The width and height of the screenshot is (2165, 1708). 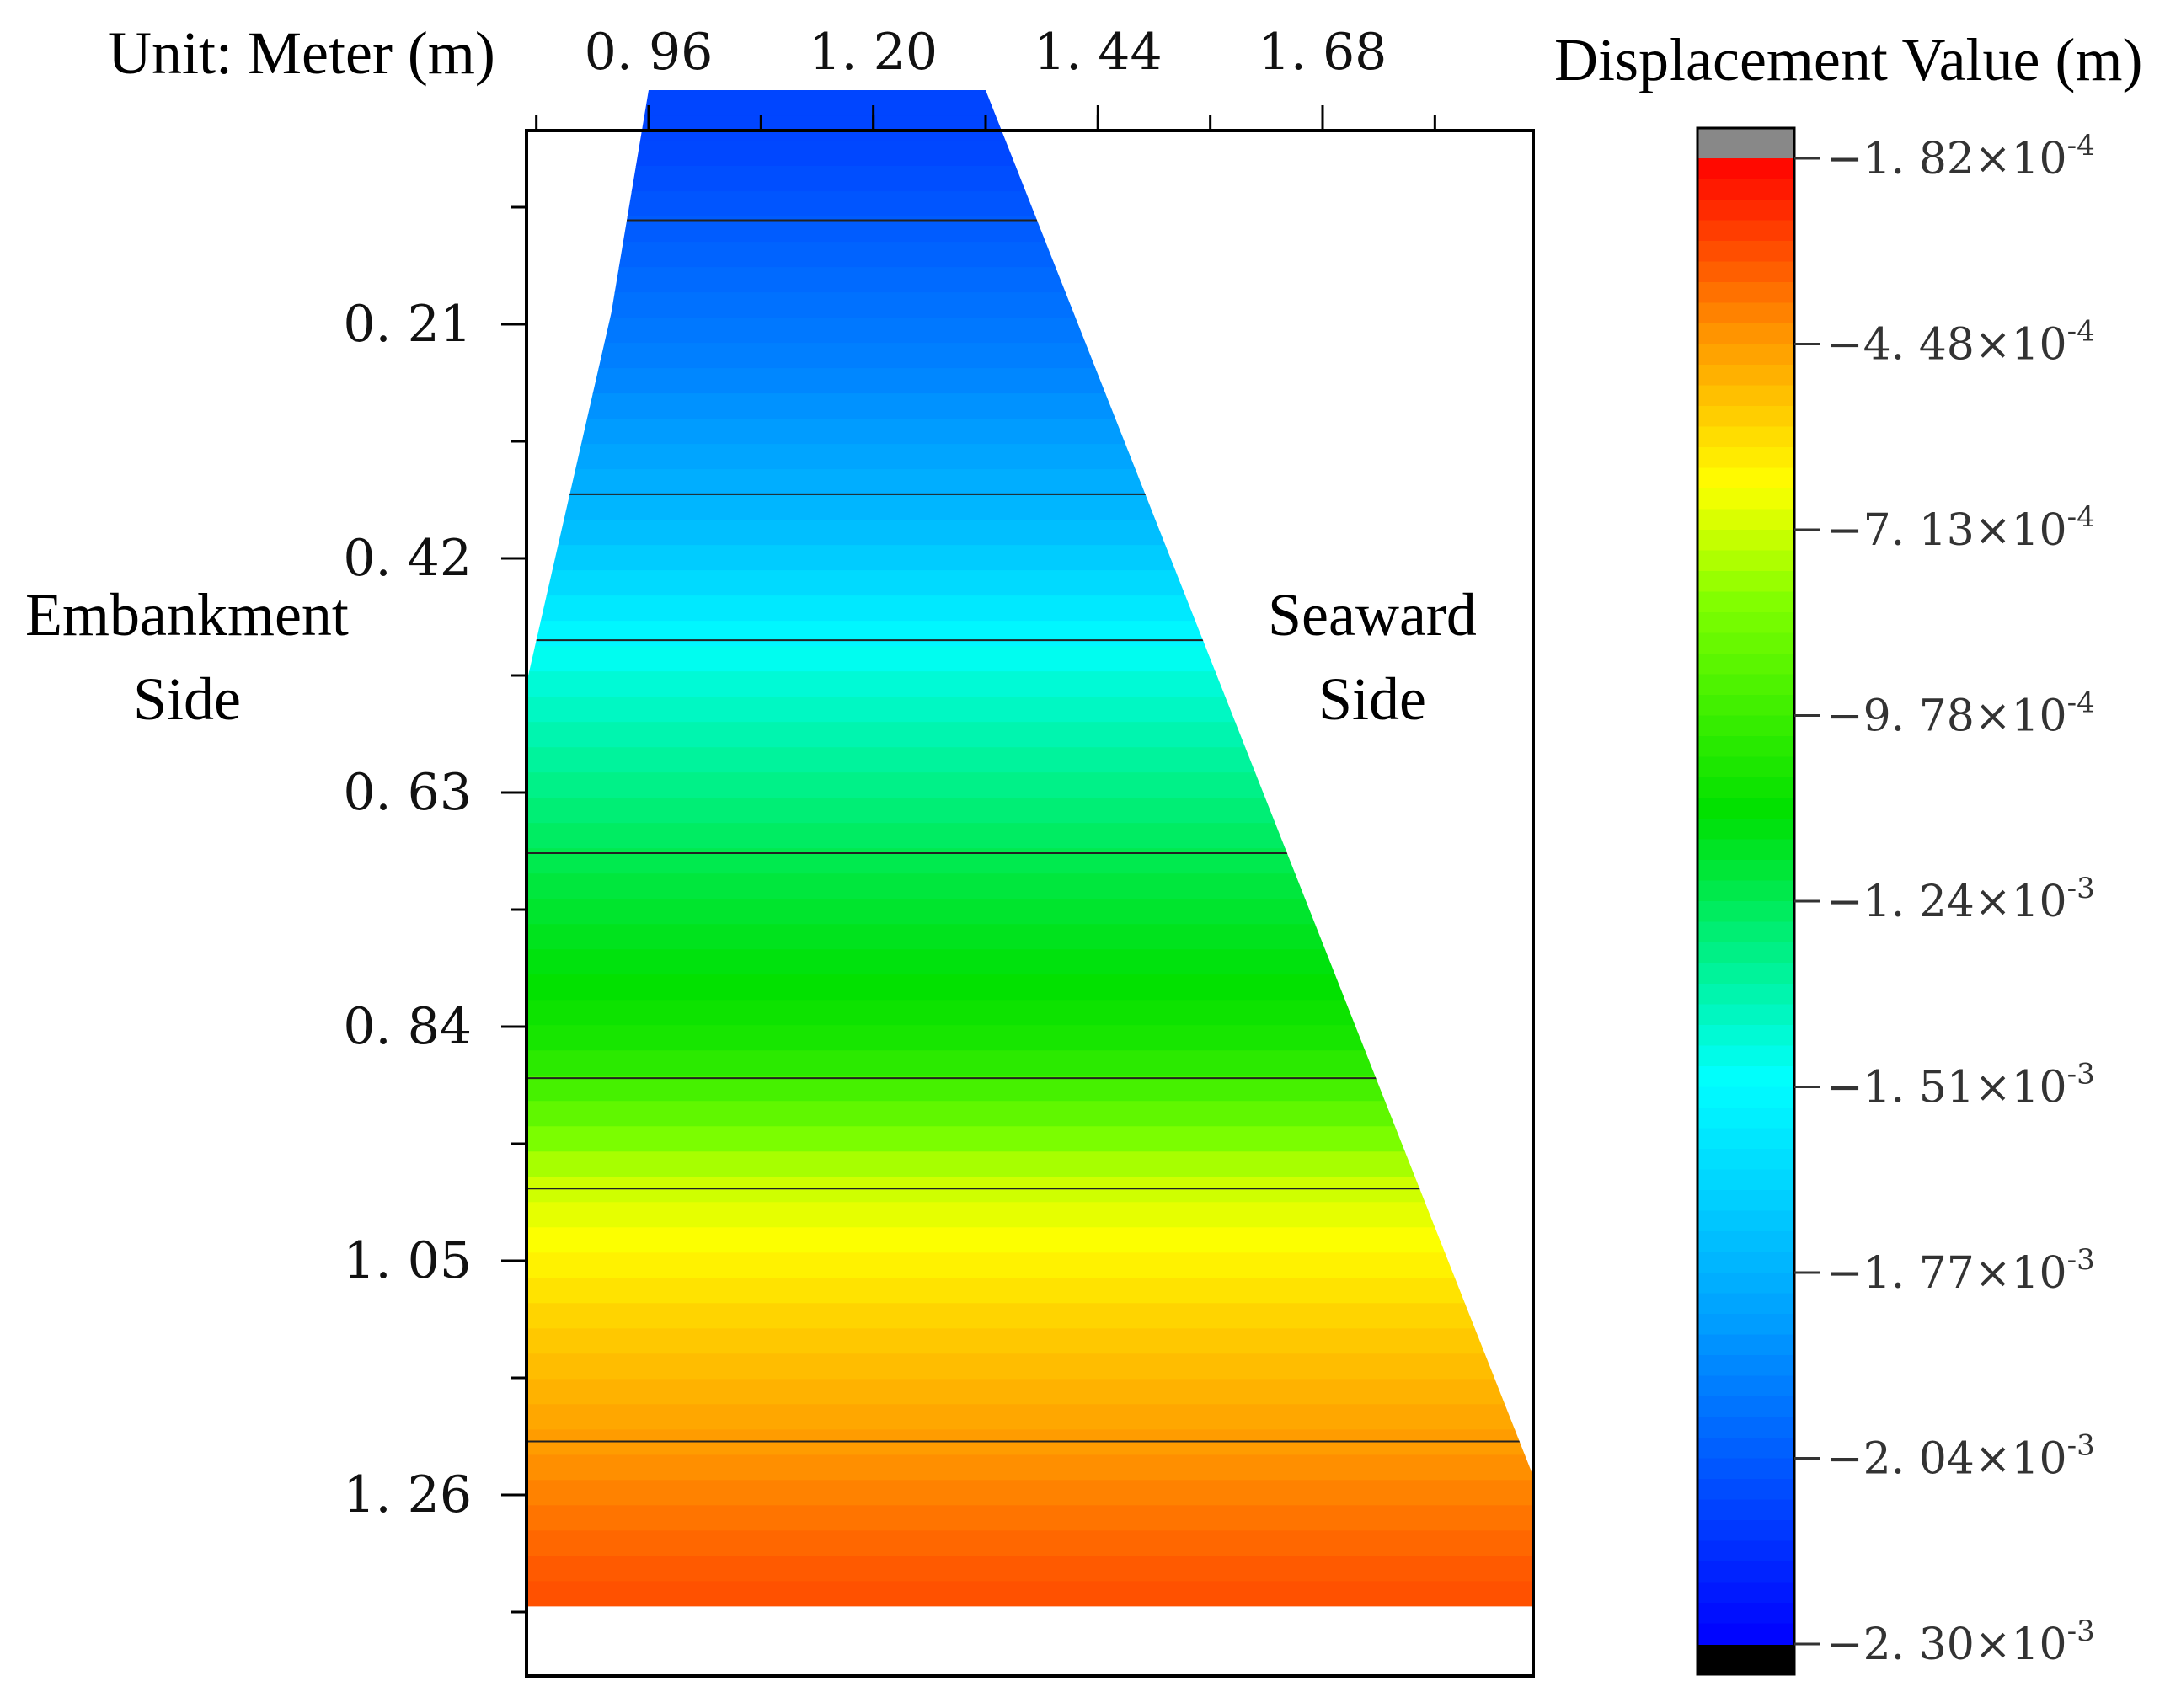 What do you see at coordinates (1960, 343) in the screenshot?
I see `colorbar-tick-label: −4. 48×10-4` at bounding box center [1960, 343].